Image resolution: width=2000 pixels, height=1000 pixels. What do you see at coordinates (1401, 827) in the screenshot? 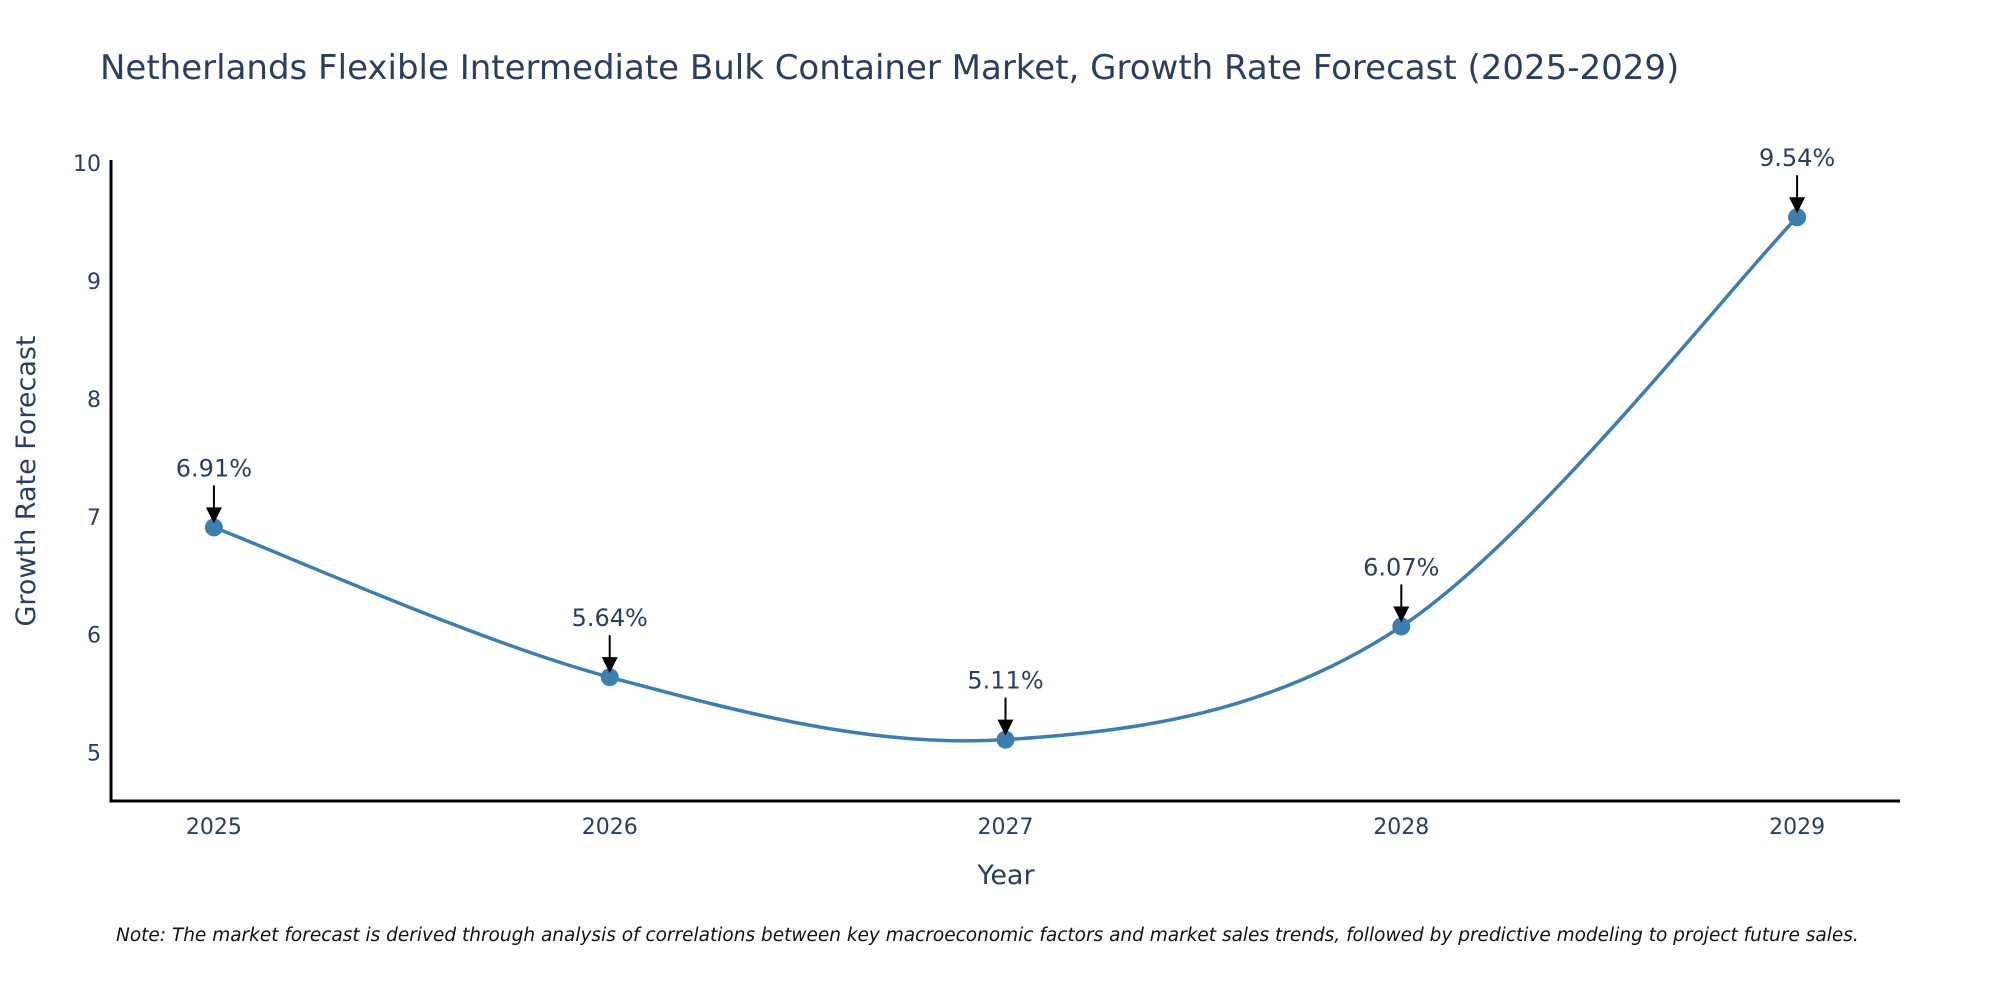
I see `x-tick-label: 2028` at bounding box center [1401, 827].